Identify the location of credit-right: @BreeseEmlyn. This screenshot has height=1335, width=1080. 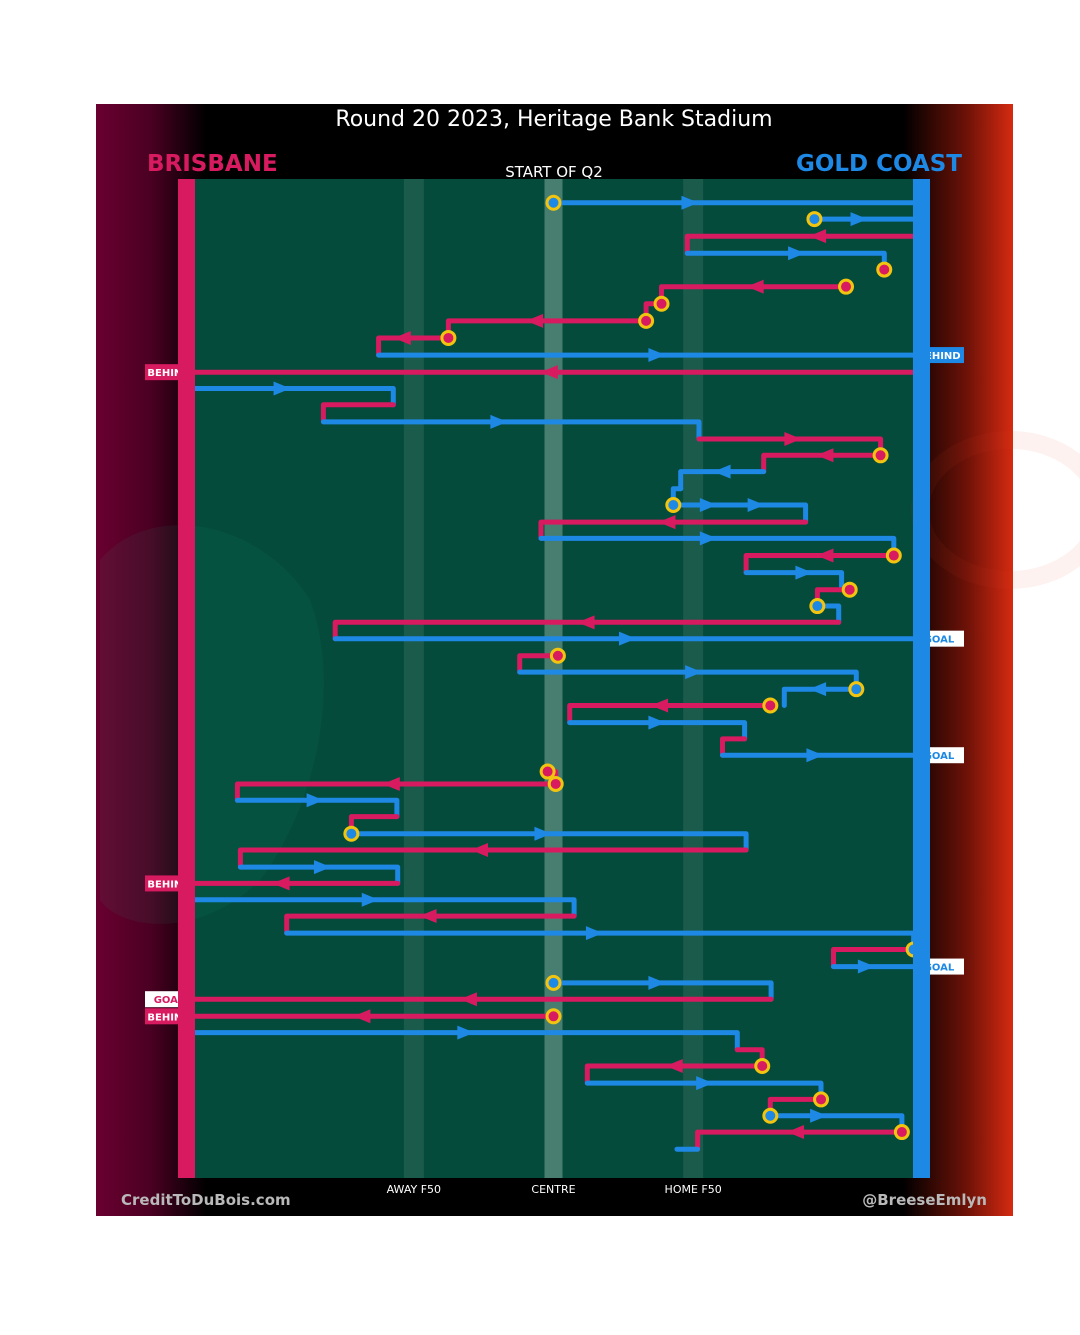
(924, 1200).